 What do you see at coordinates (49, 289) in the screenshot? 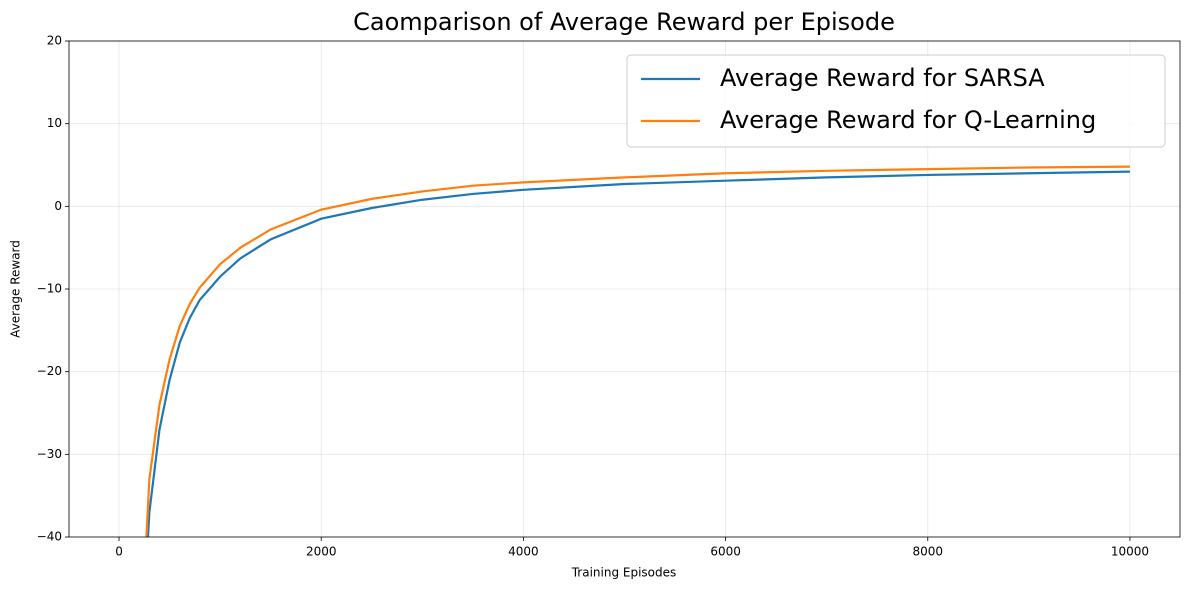
I see `y-tick-label: −10` at bounding box center [49, 289].